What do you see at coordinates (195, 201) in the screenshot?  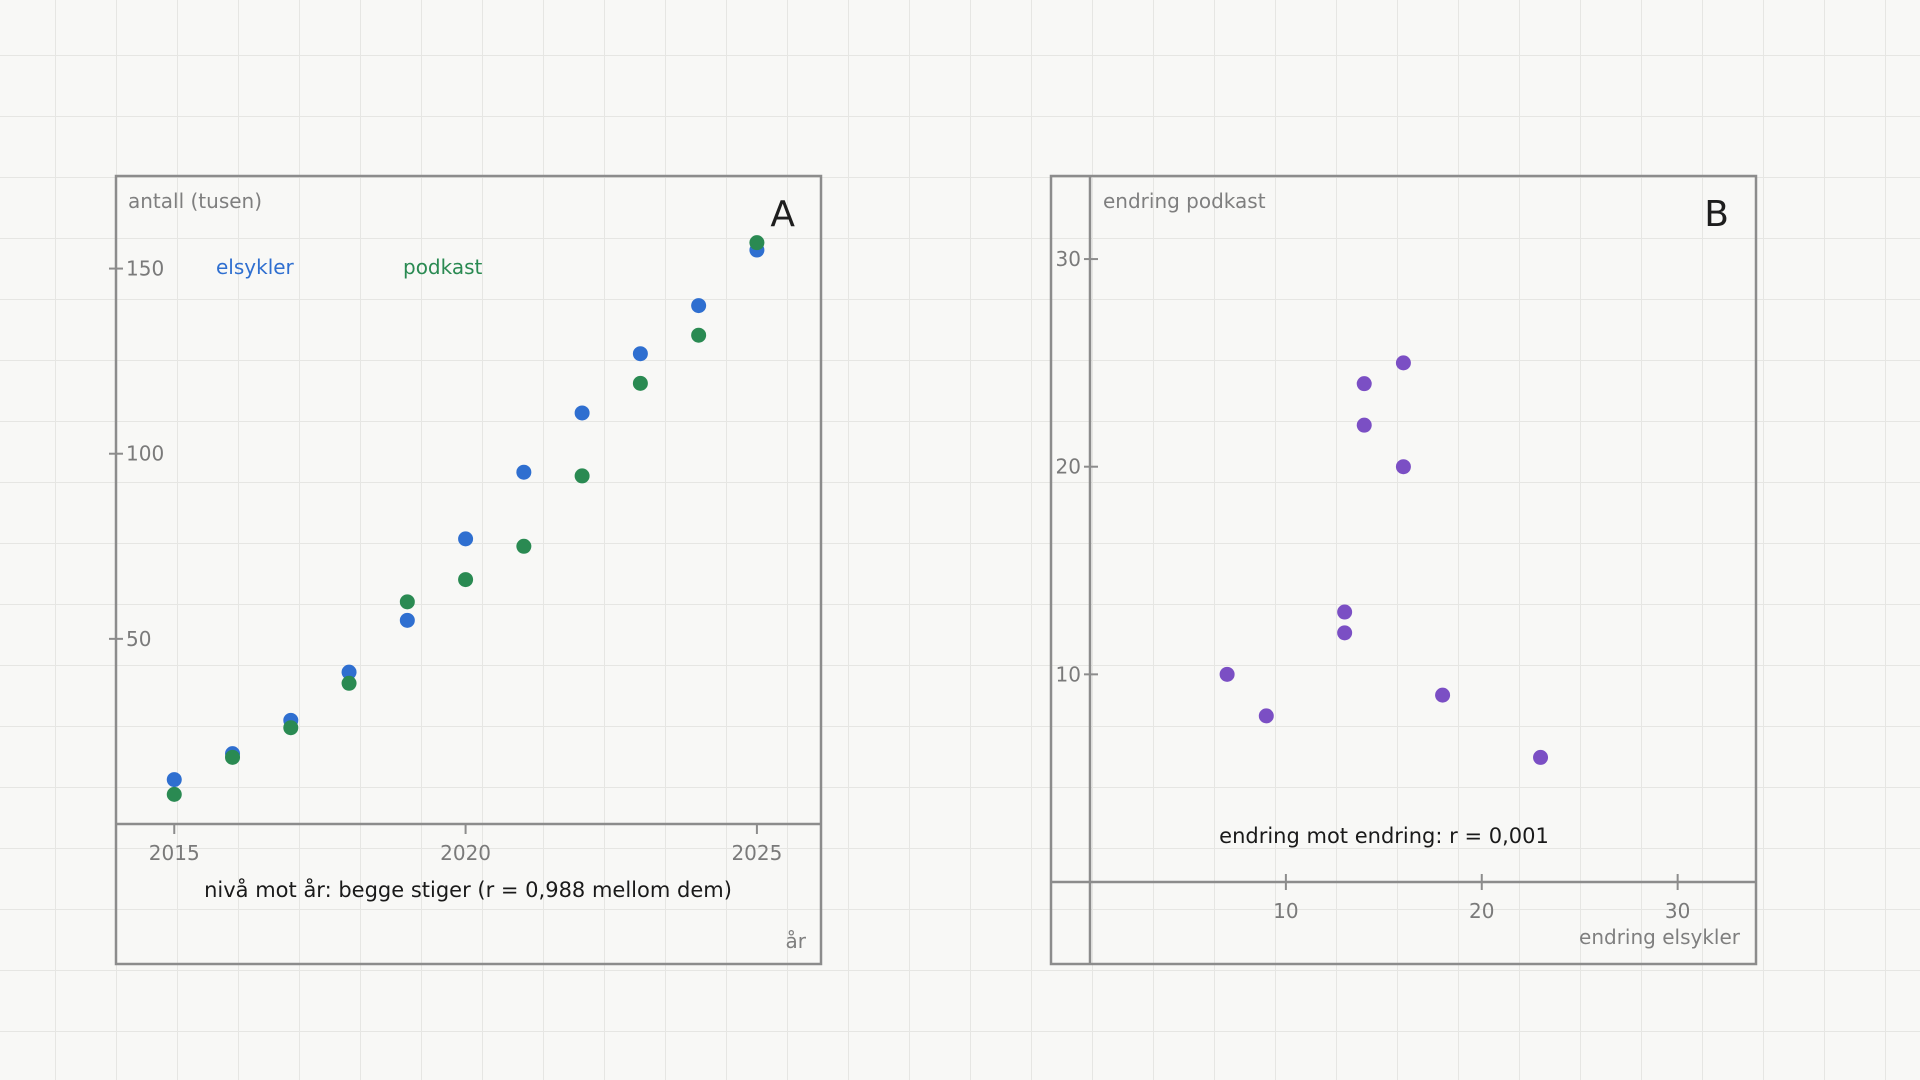 I see `panel-a-ylabel: antall (tusen)` at bounding box center [195, 201].